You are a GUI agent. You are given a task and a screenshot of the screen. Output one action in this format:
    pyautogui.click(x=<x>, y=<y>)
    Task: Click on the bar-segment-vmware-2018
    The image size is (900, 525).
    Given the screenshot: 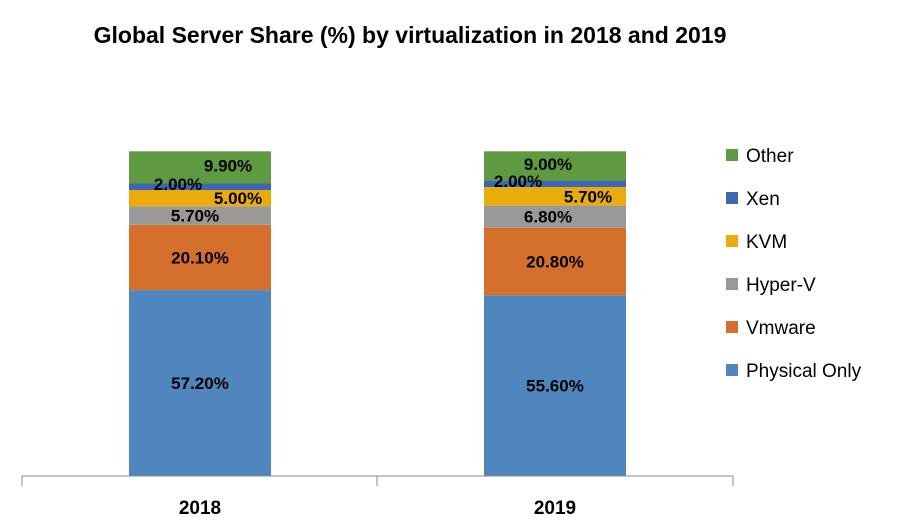 What is the action you would take?
    pyautogui.click(x=200, y=257)
    